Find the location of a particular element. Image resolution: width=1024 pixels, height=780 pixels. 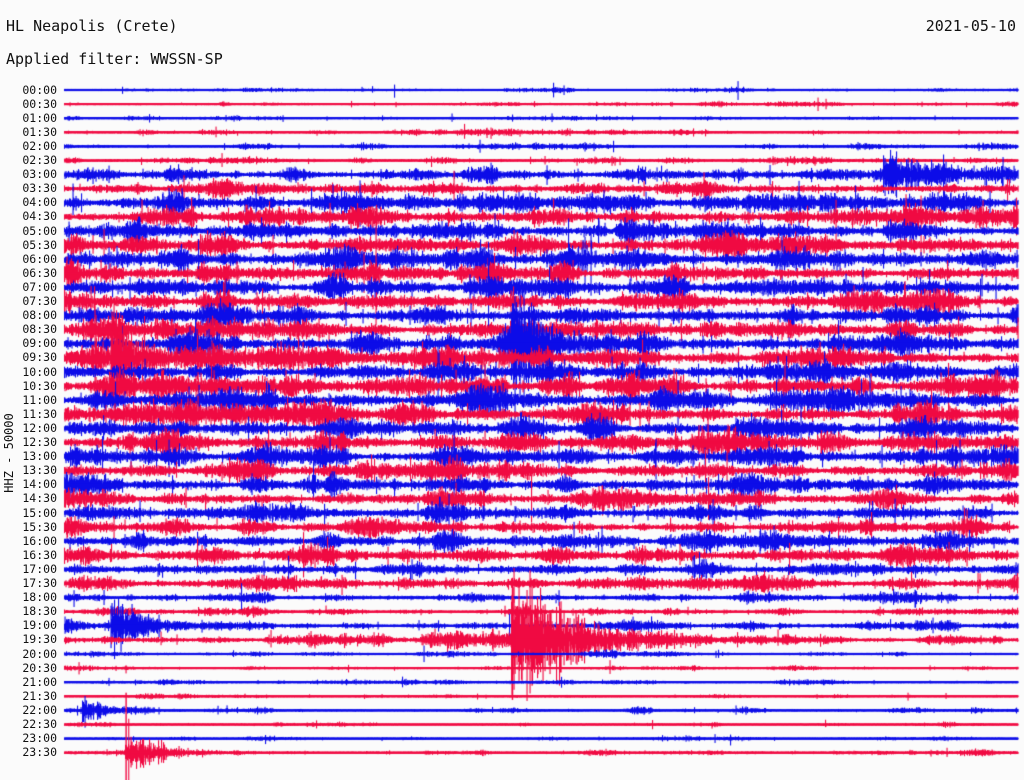

date-label: 2021-05-10 is located at coordinates (970, 26).